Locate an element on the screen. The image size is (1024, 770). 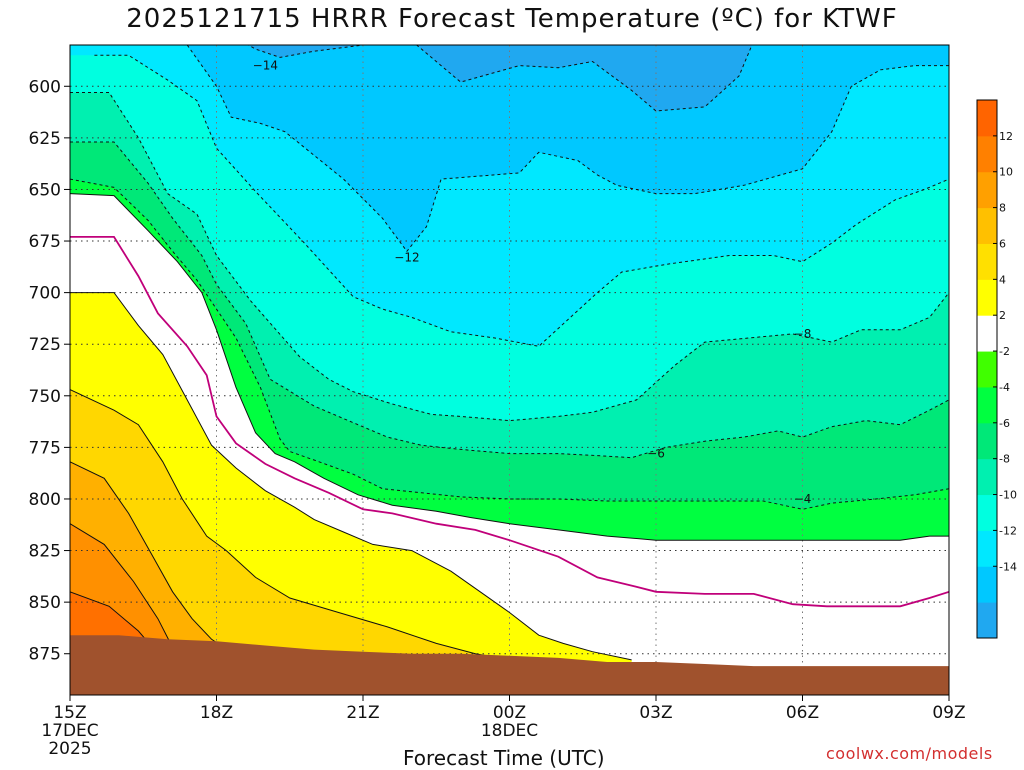
colorbar-tick-label: -12 is located at coordinates (1008, 530).